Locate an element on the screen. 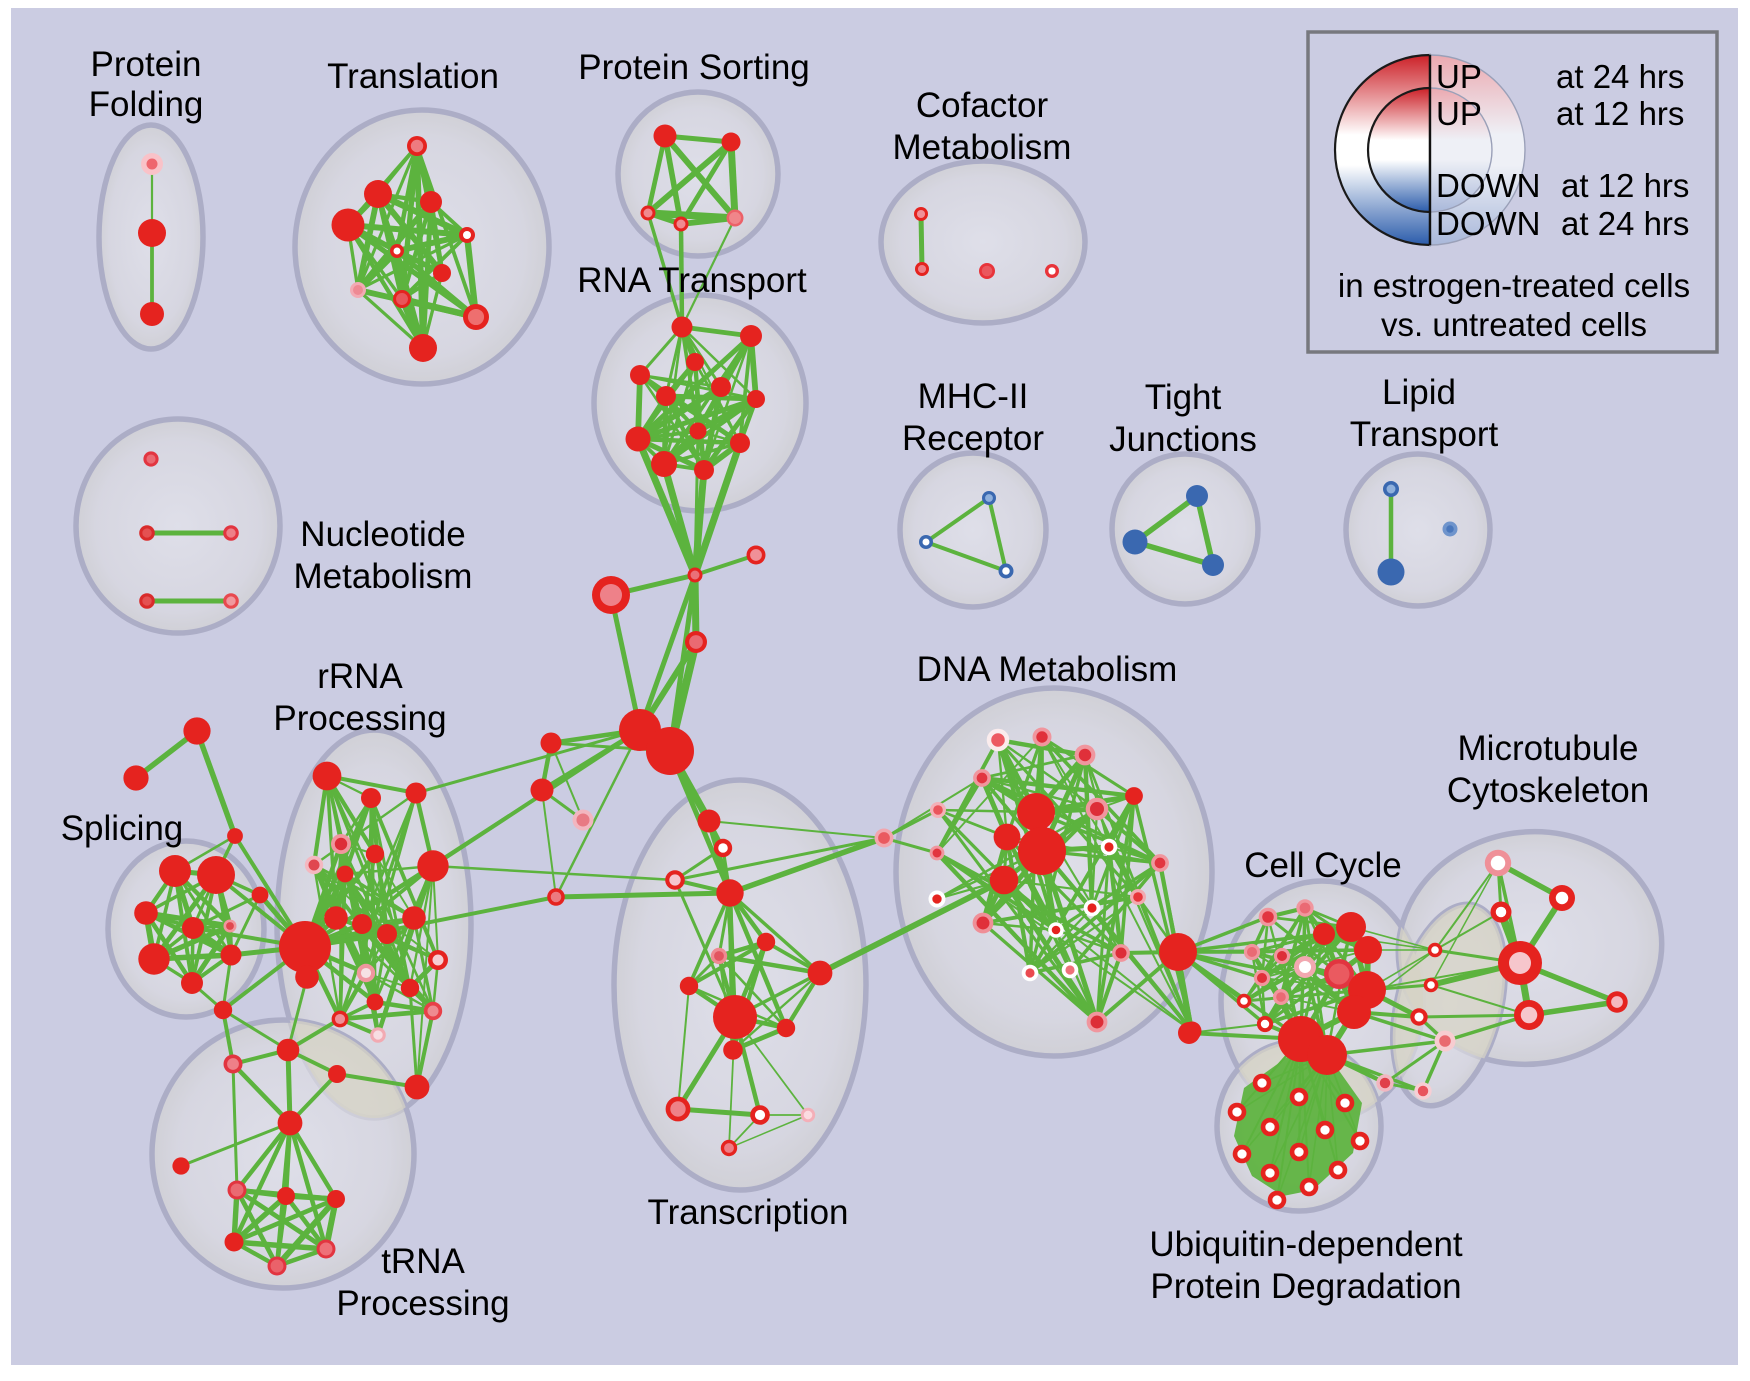 The width and height of the screenshot is (1750, 1381). svg-text: Cofactor is located at coordinates (982, 105).